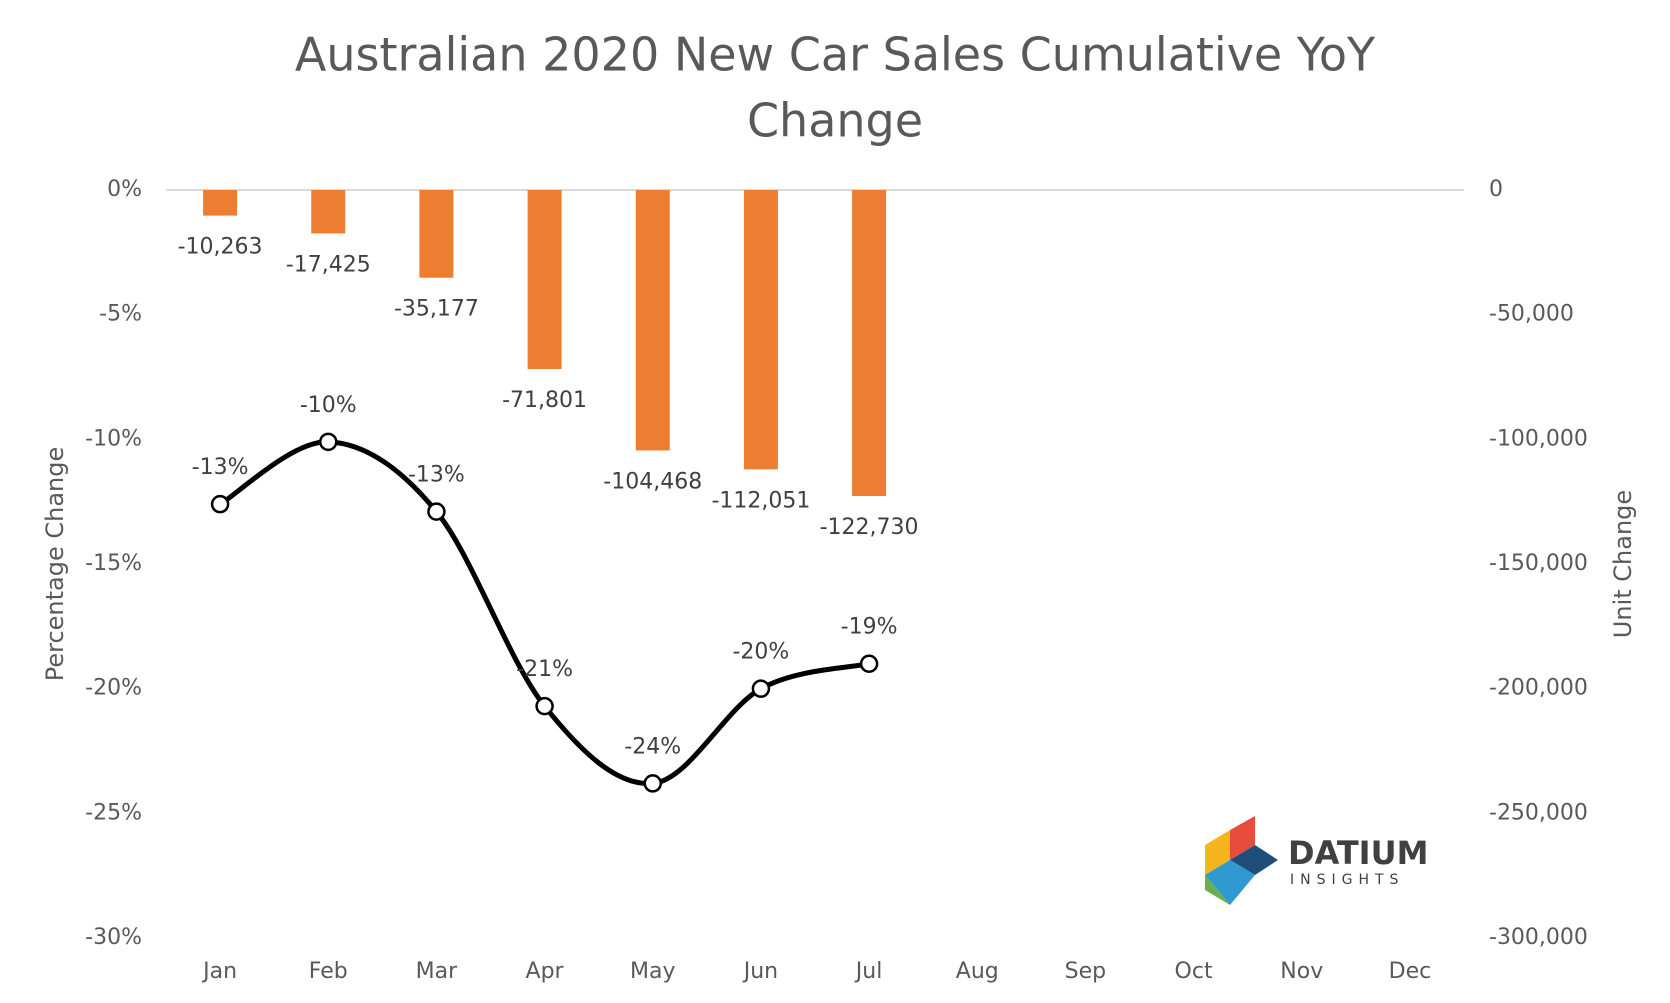 The width and height of the screenshot is (1670, 1003). What do you see at coordinates (652, 746) in the screenshot?
I see `data-label: -24%` at bounding box center [652, 746].